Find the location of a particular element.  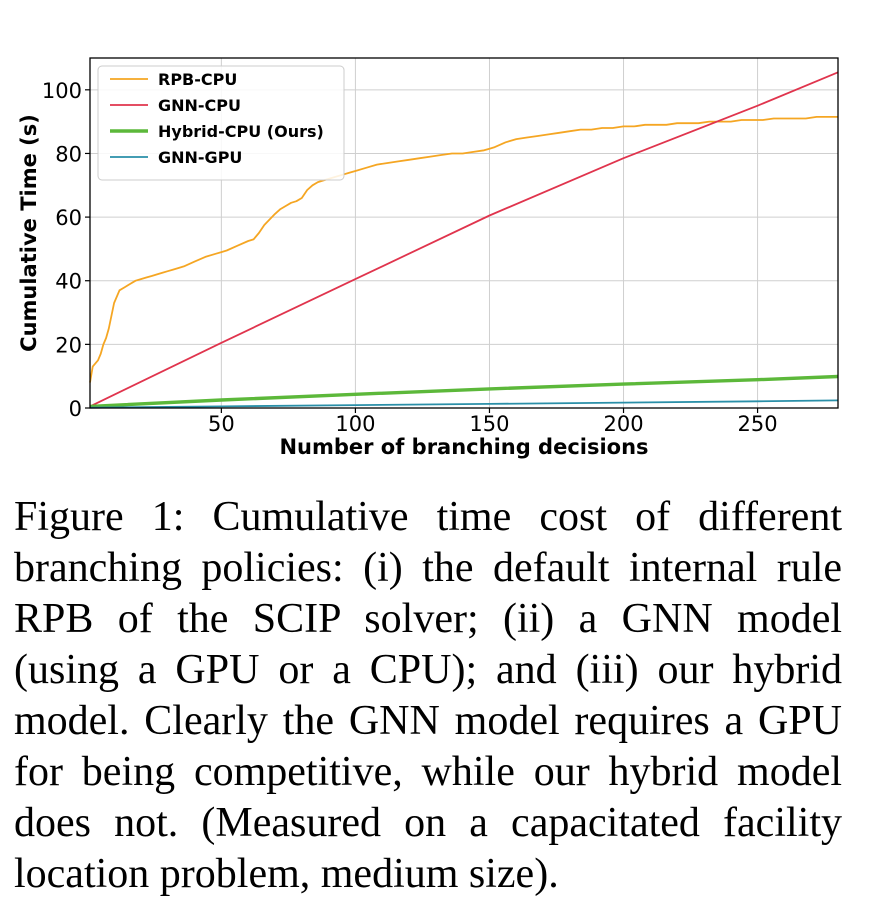

legend-label: GNN-CPU is located at coordinates (199, 105).